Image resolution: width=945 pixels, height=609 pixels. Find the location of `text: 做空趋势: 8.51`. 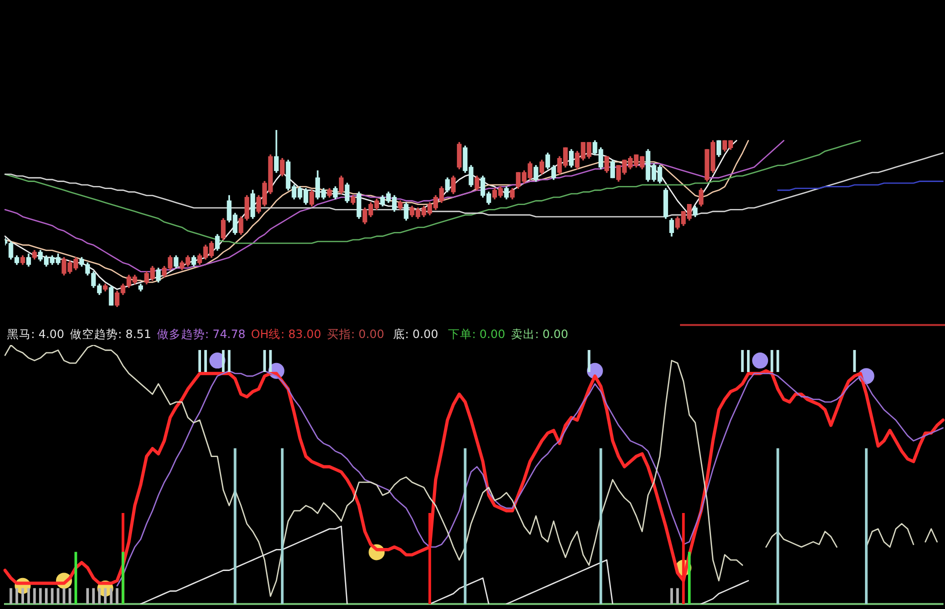

text: 做空趋势: 8.51 is located at coordinates (111, 334).